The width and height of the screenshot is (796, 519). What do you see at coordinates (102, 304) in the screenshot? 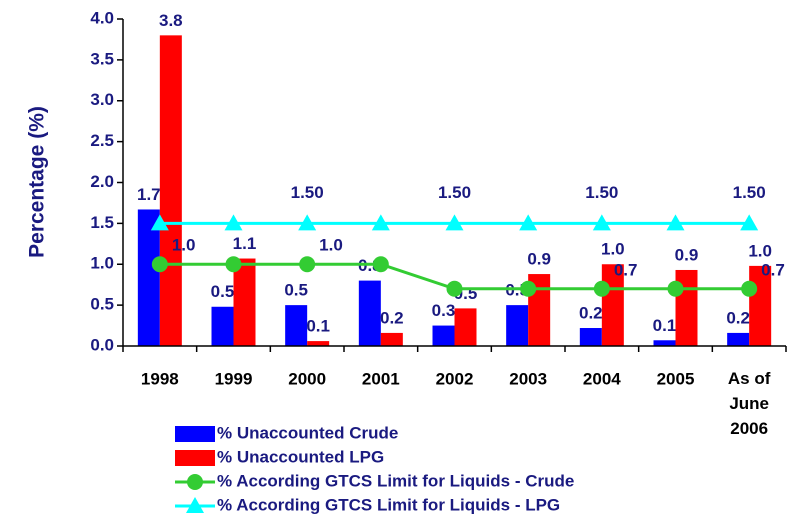
I see `y-tick-label: 0.5` at bounding box center [102, 304].